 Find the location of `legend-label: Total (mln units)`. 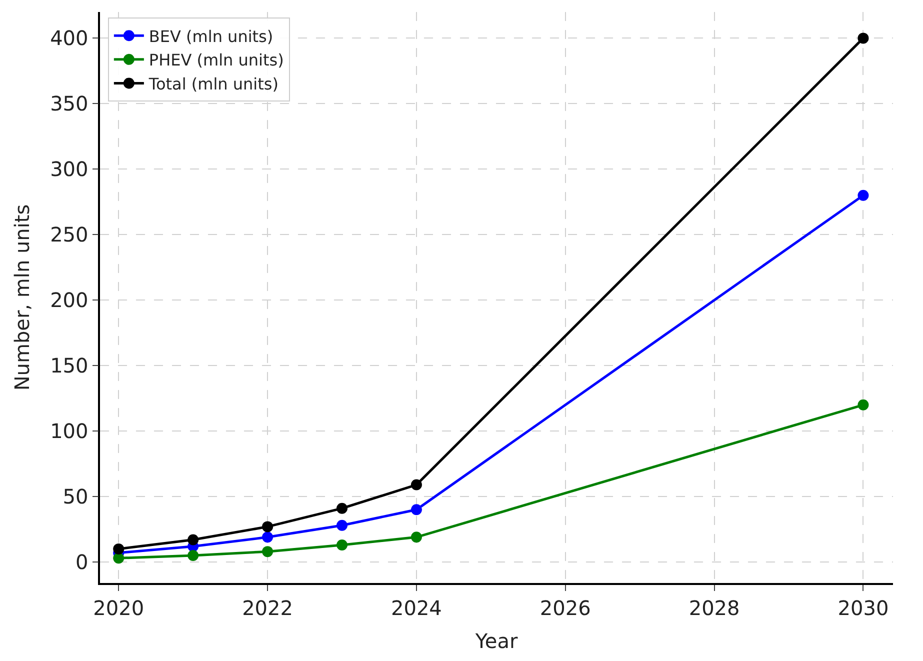

legend-label: Total (mln units) is located at coordinates (213, 84).